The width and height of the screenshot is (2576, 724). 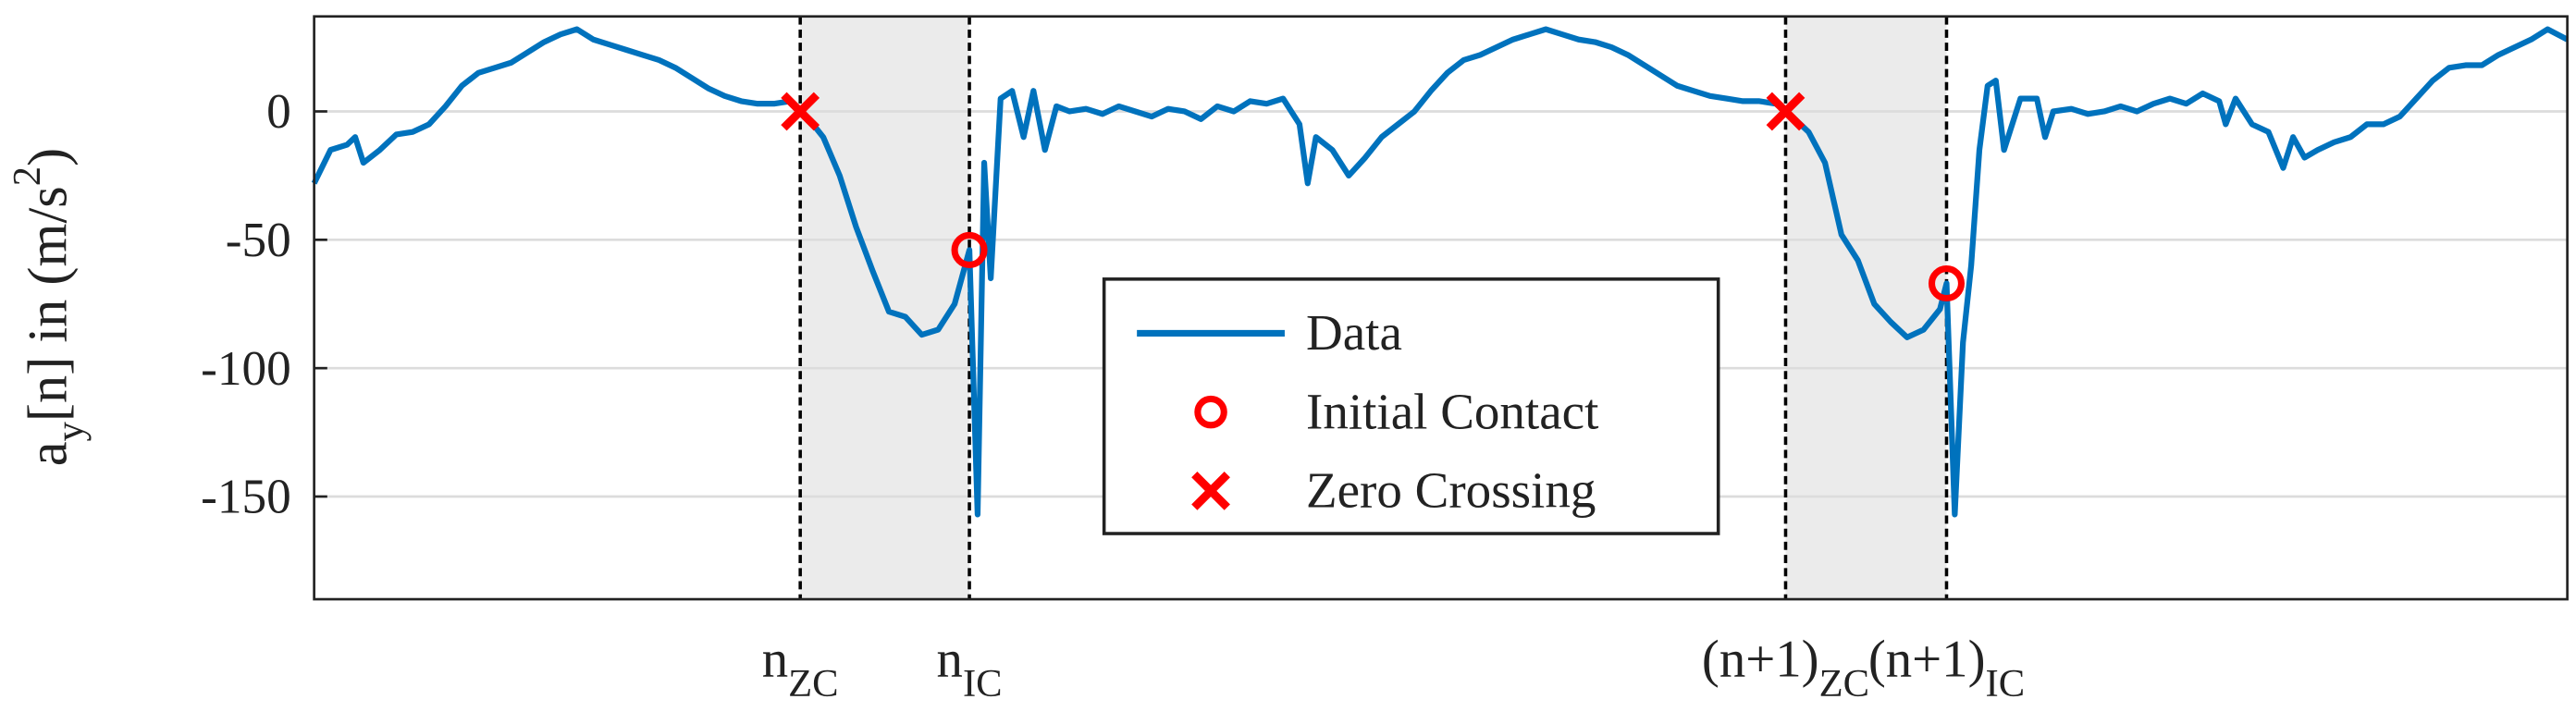 I want to click on y-tick-label: -100, so click(x=246, y=368).